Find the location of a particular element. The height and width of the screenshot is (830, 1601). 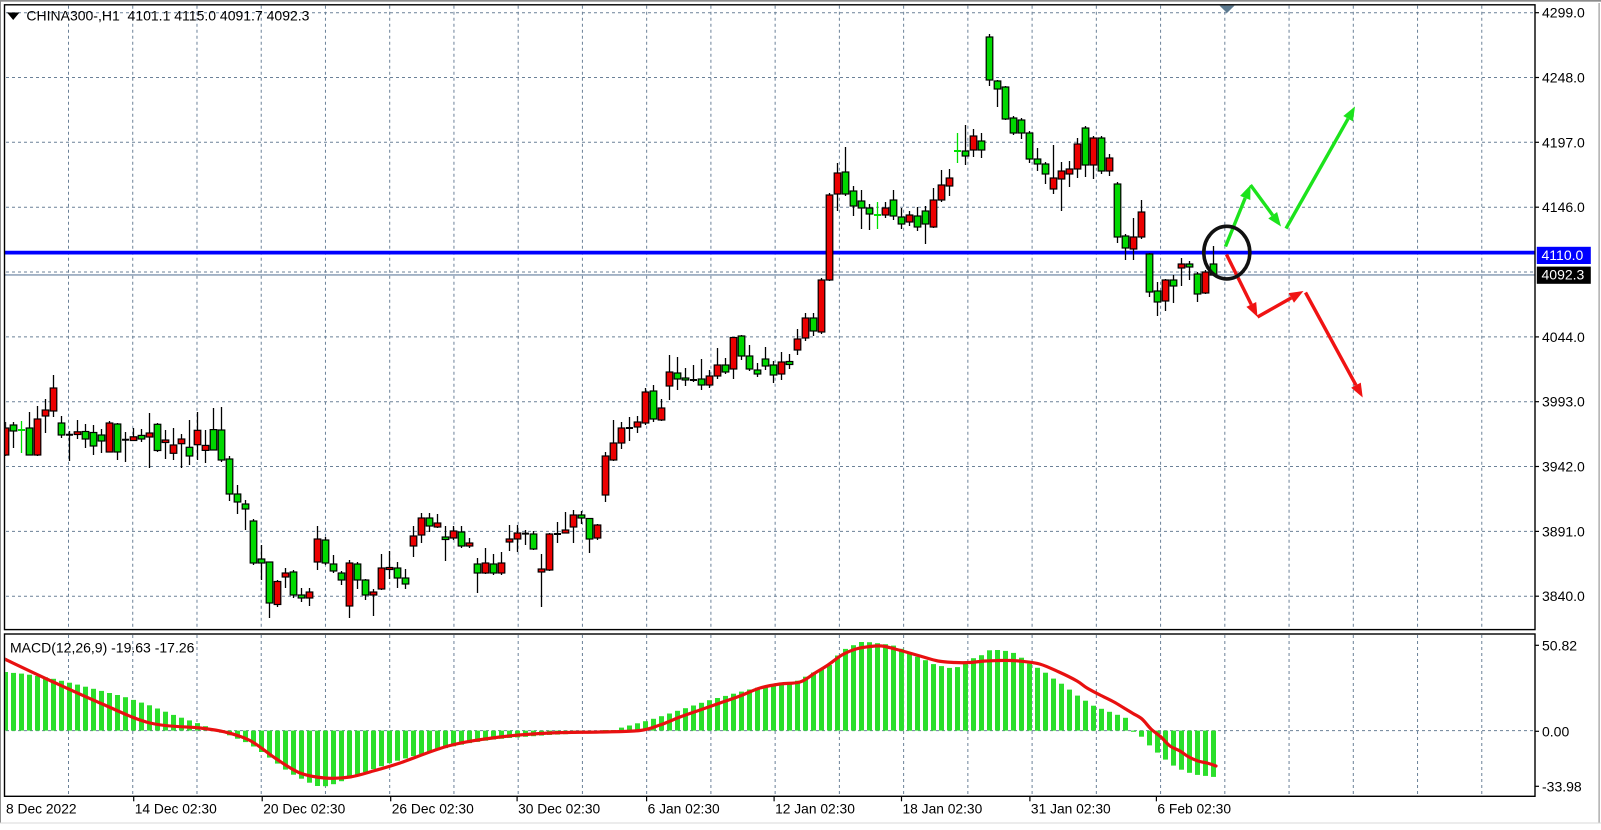

svg-text: 4248.0 is located at coordinates (1563, 78).